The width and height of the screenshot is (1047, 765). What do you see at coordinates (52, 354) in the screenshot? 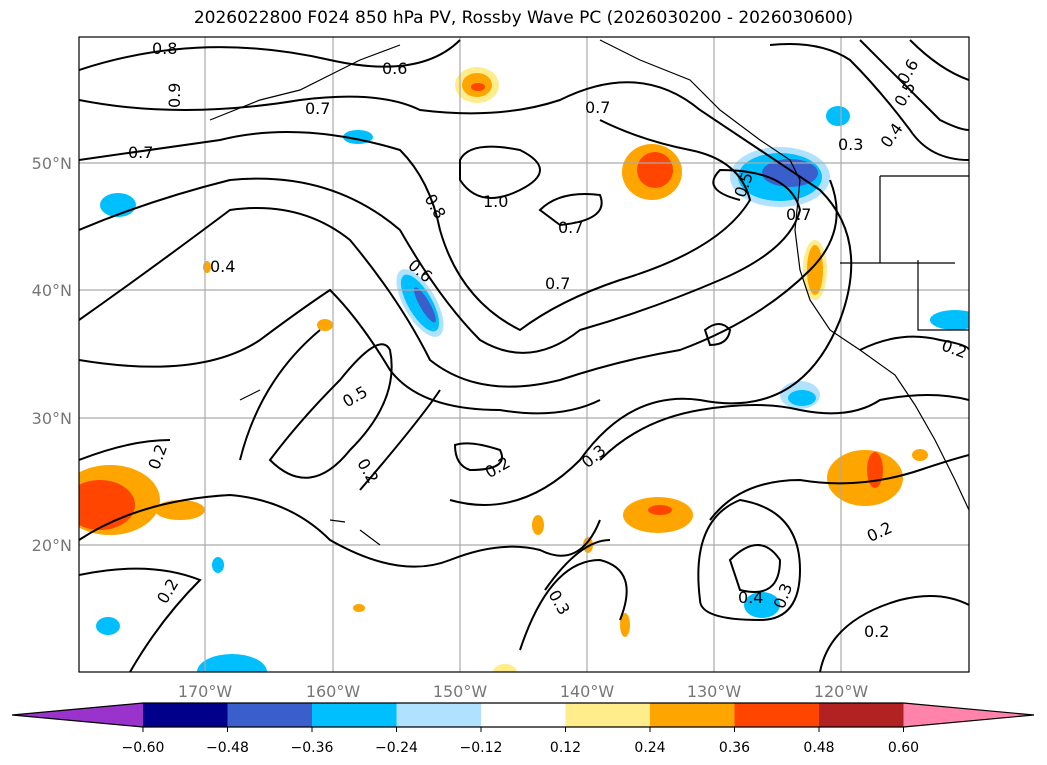
I see `lat-ticks: 50°N 40°N 30°N 20°N` at bounding box center [52, 354].